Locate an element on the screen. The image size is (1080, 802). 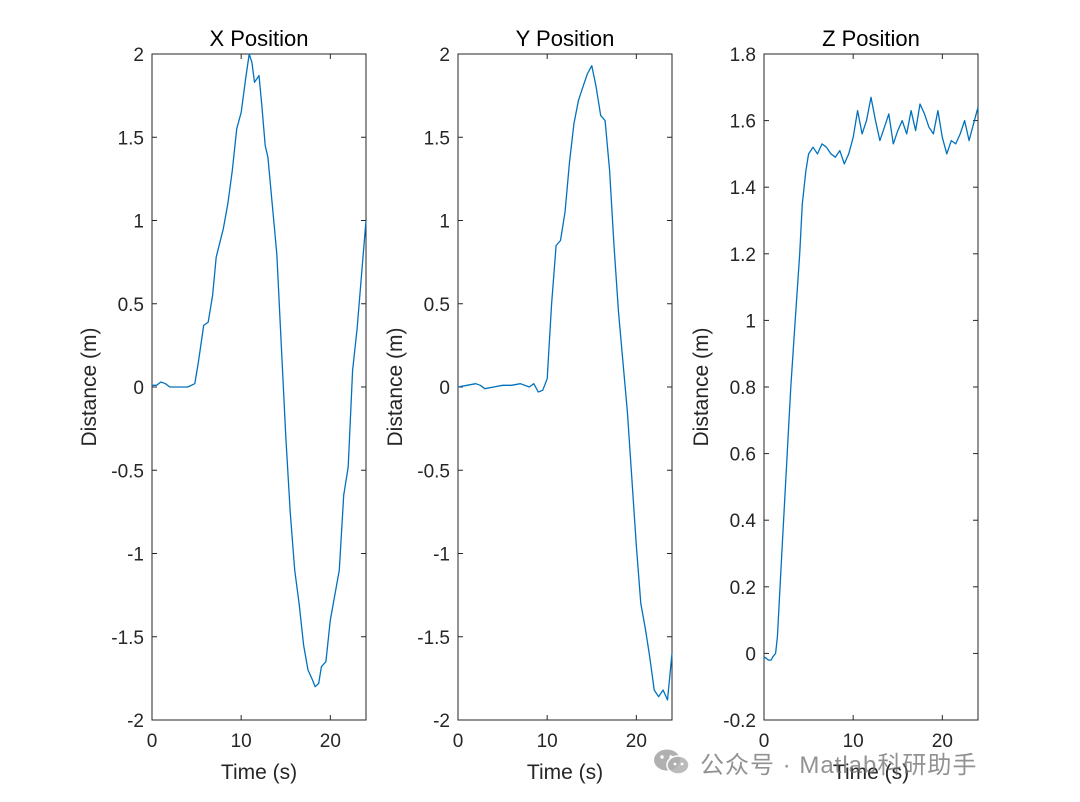
chart2-ytick-label: -0.2 is located at coordinates (739, 721).